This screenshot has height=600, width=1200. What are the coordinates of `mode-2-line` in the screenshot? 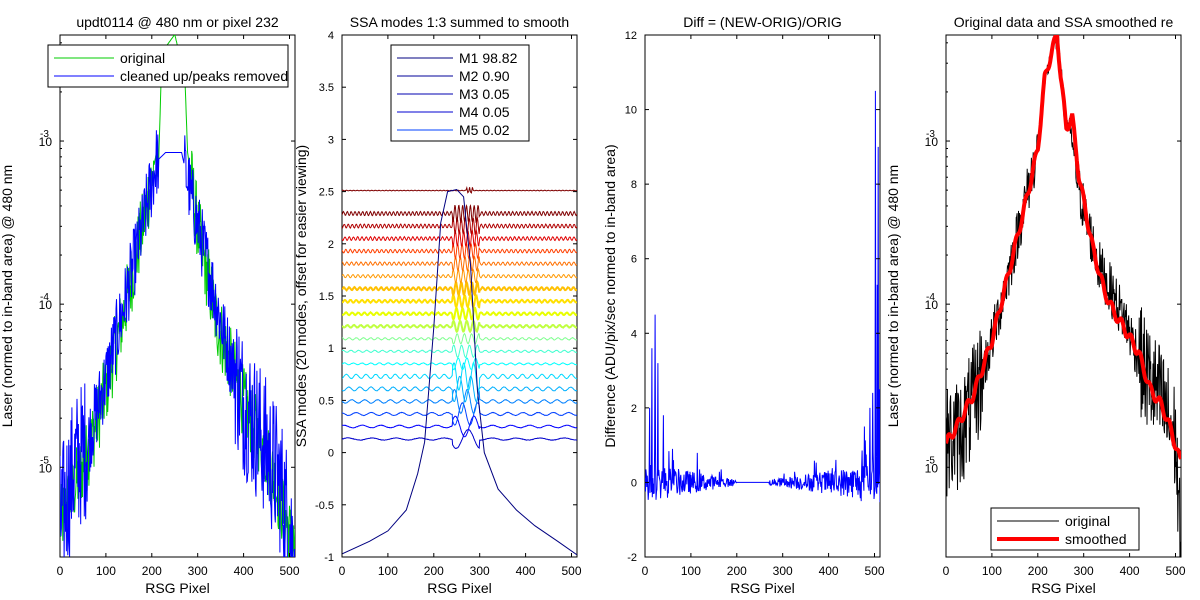 It's located at (459, 439).